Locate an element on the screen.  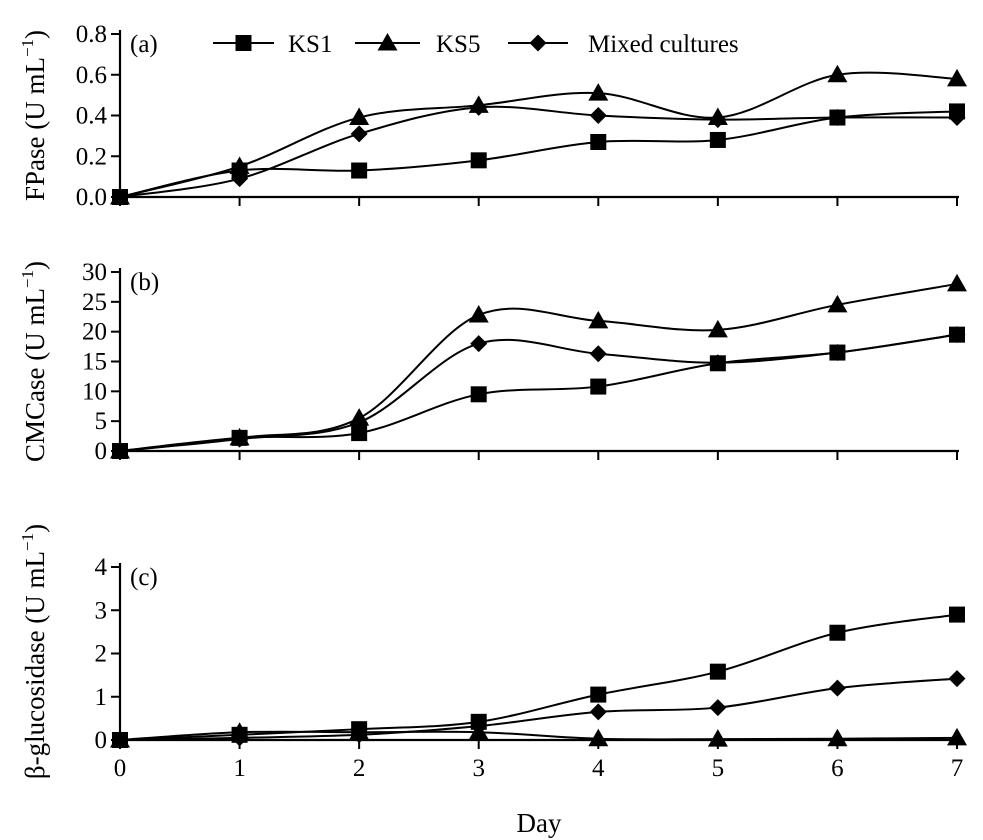
y-axis-label: β-glucosidase (U mL−1) is located at coordinates (34, 651).